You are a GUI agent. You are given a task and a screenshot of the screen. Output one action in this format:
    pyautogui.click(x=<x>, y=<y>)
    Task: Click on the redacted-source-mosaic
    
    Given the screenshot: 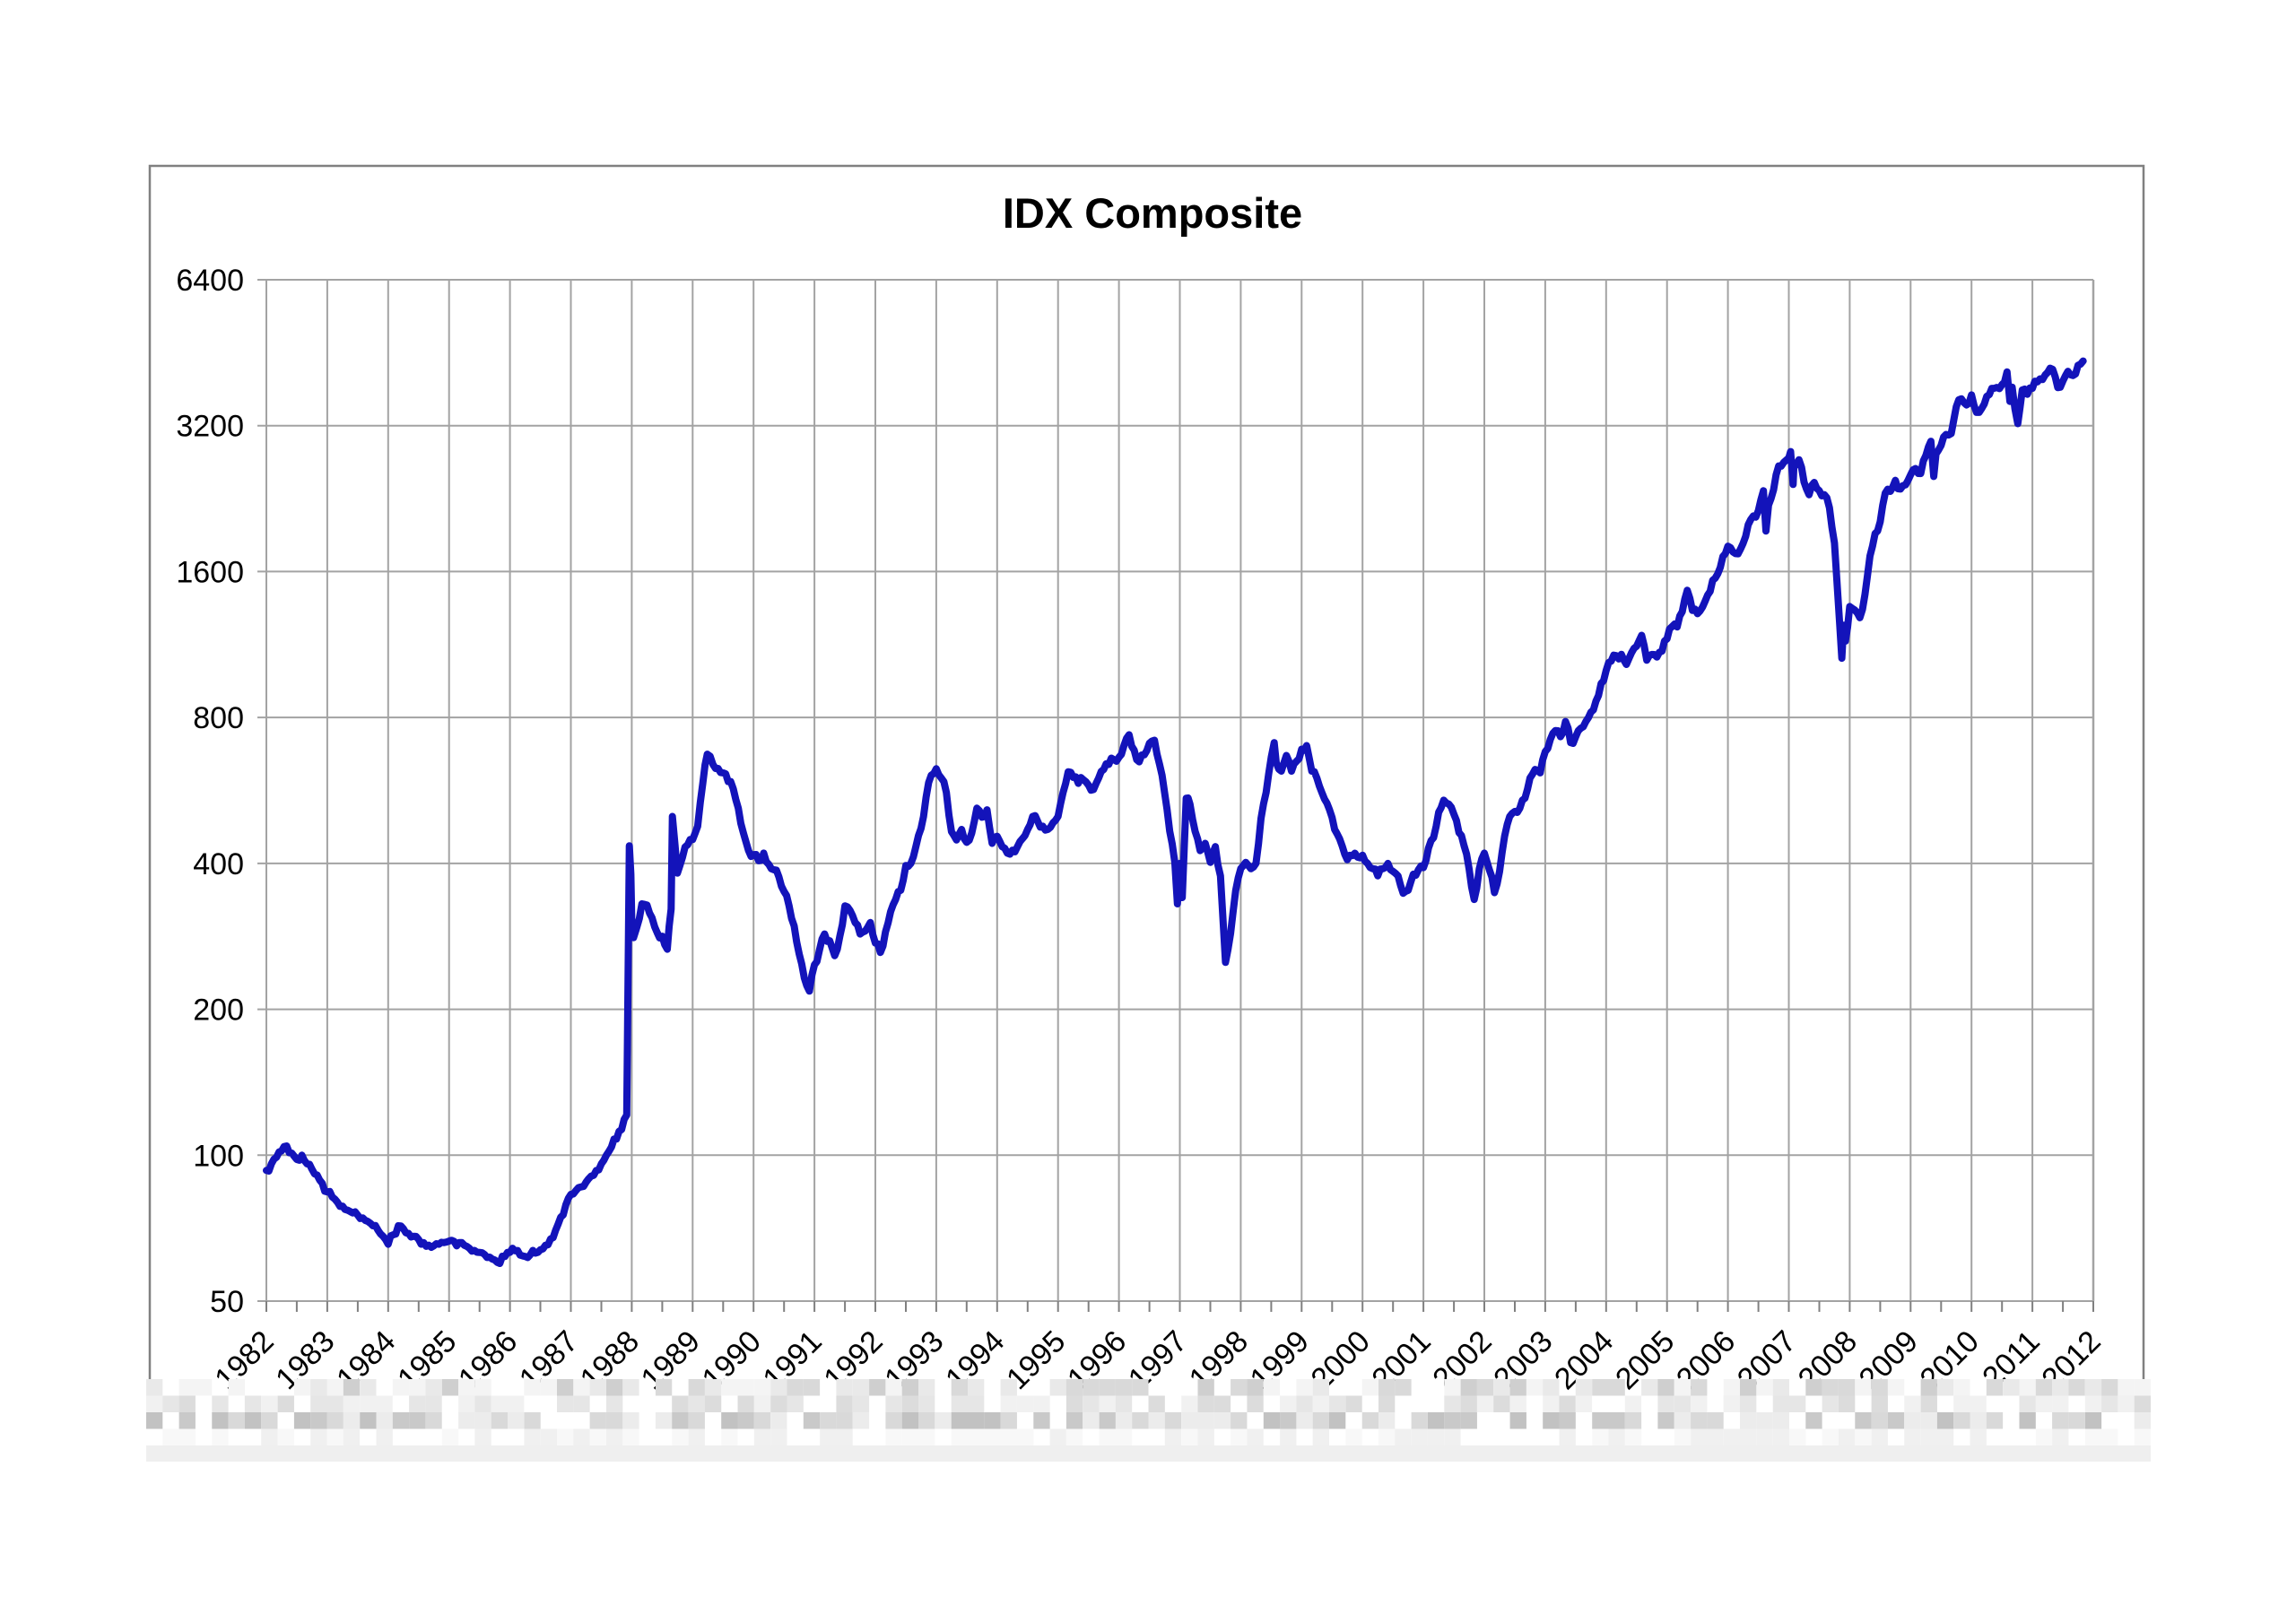 What is the action you would take?
    pyautogui.click(x=1149, y=1420)
    